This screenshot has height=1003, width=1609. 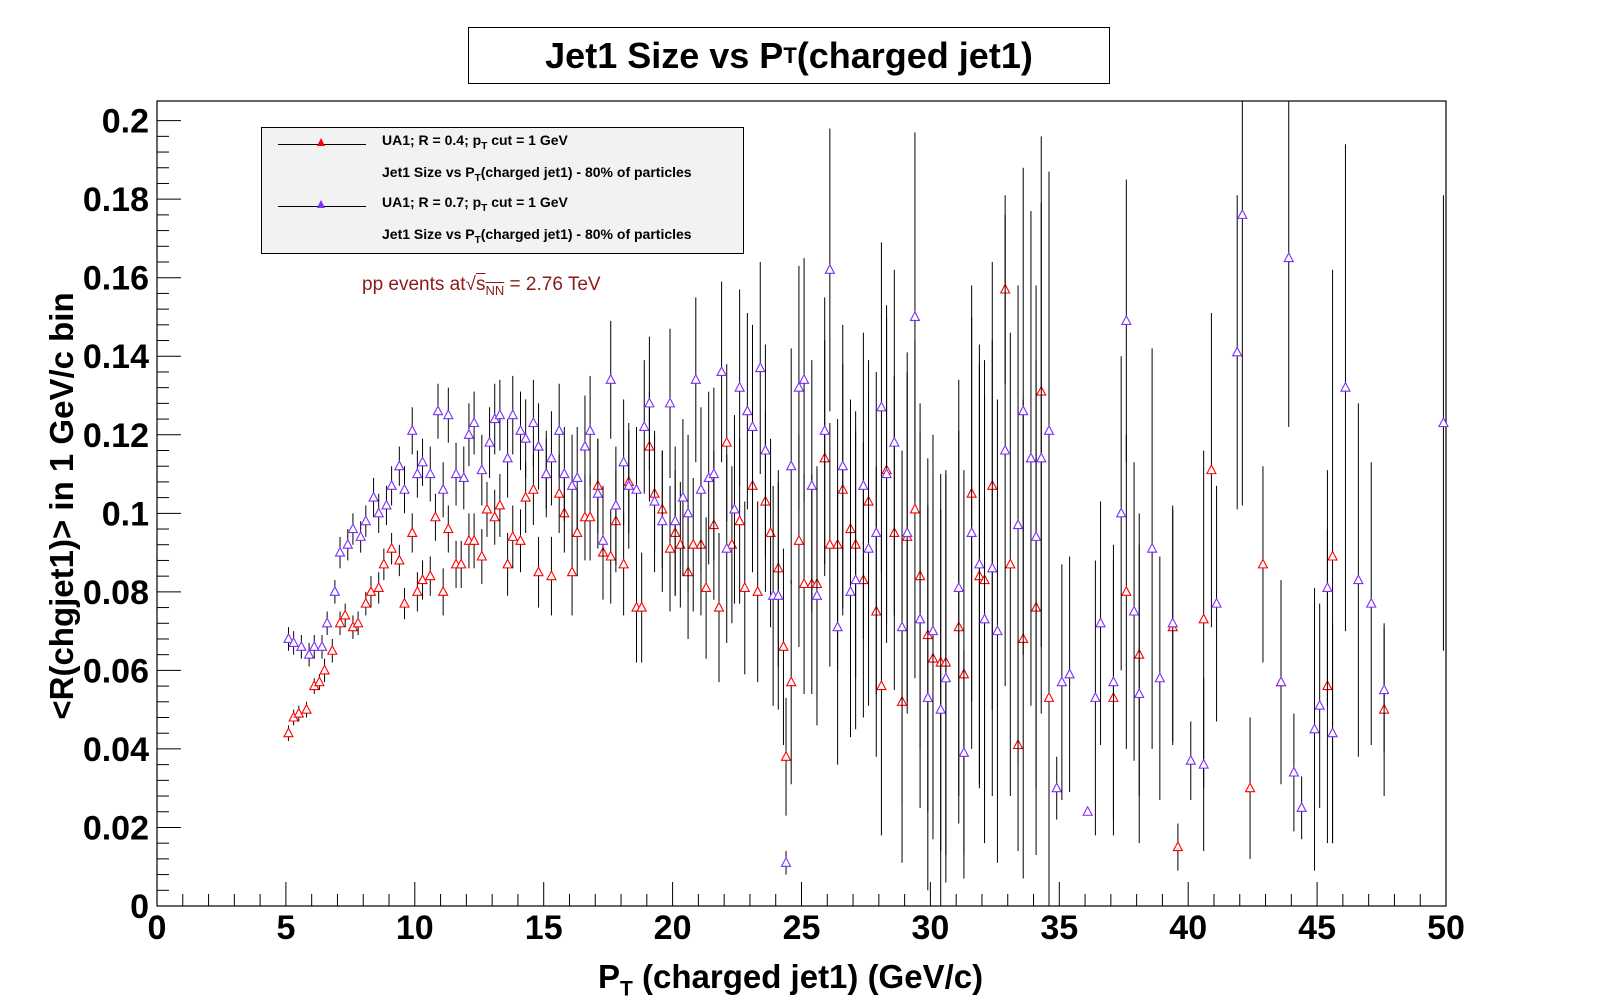 I want to click on x-tick-label: 20, so click(x=673, y=928).